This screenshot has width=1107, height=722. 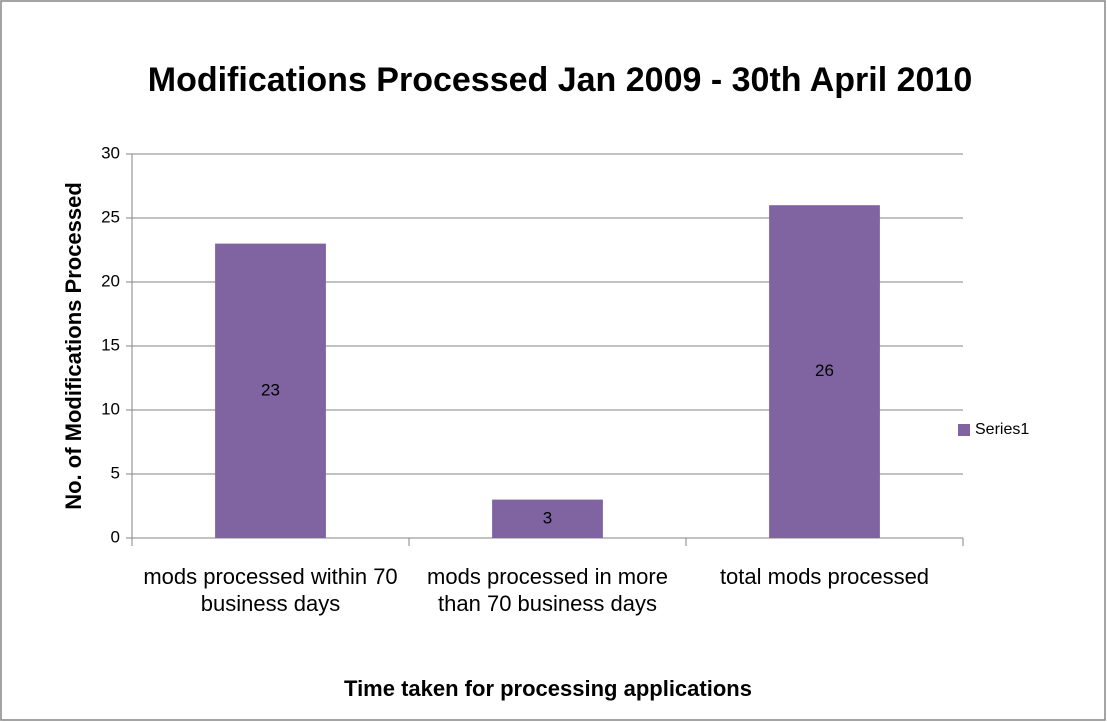 I want to click on y-tick-label: 15, so click(x=110, y=344).